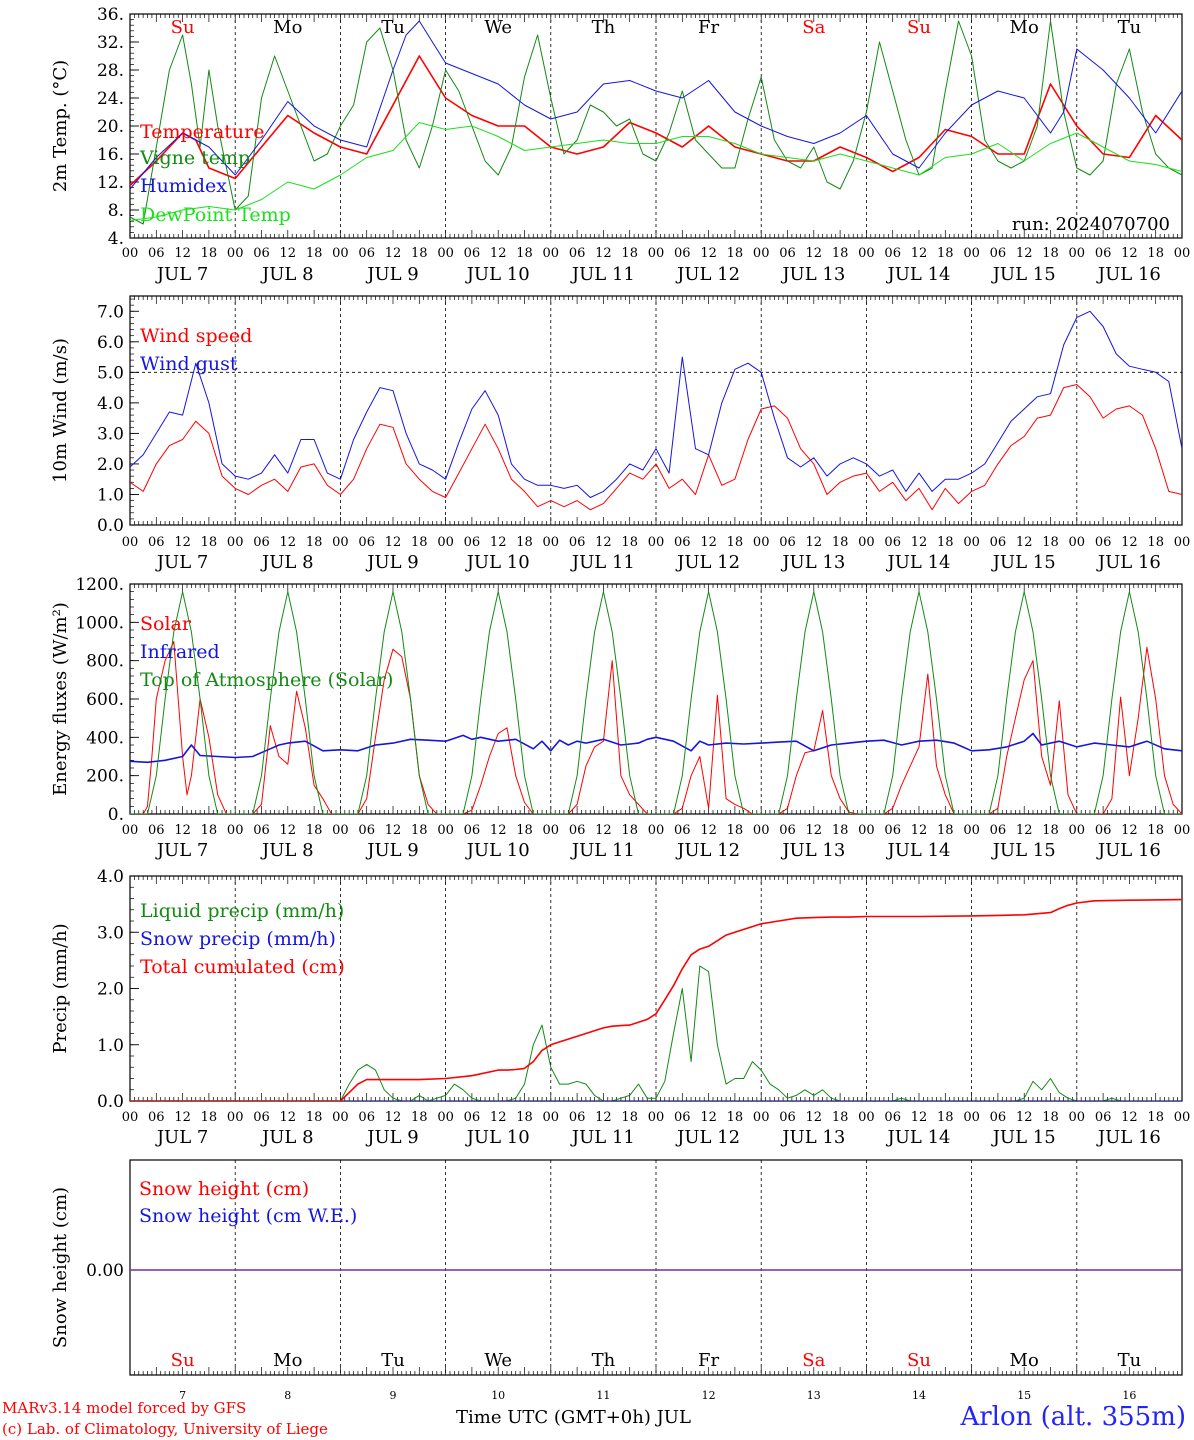  What do you see at coordinates (919, 1360) in the screenshot?
I see `weekday-label: Su` at bounding box center [919, 1360].